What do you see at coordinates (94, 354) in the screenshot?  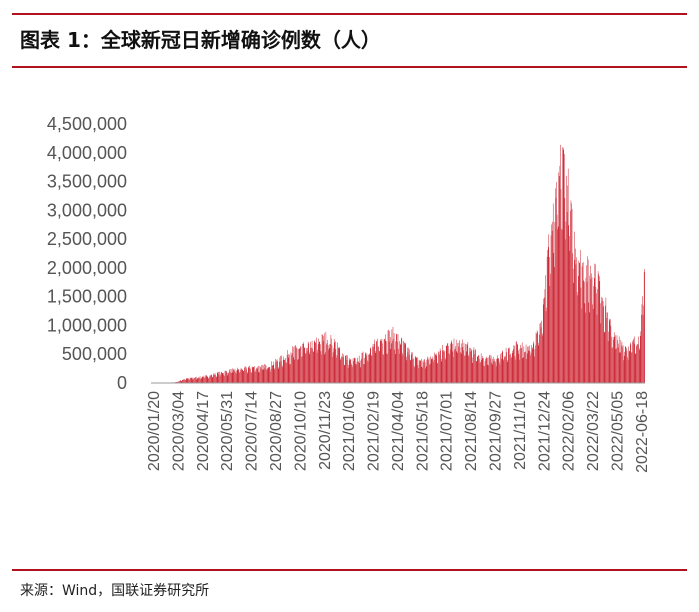 I see `y-tick-label: 500,000` at bounding box center [94, 354].